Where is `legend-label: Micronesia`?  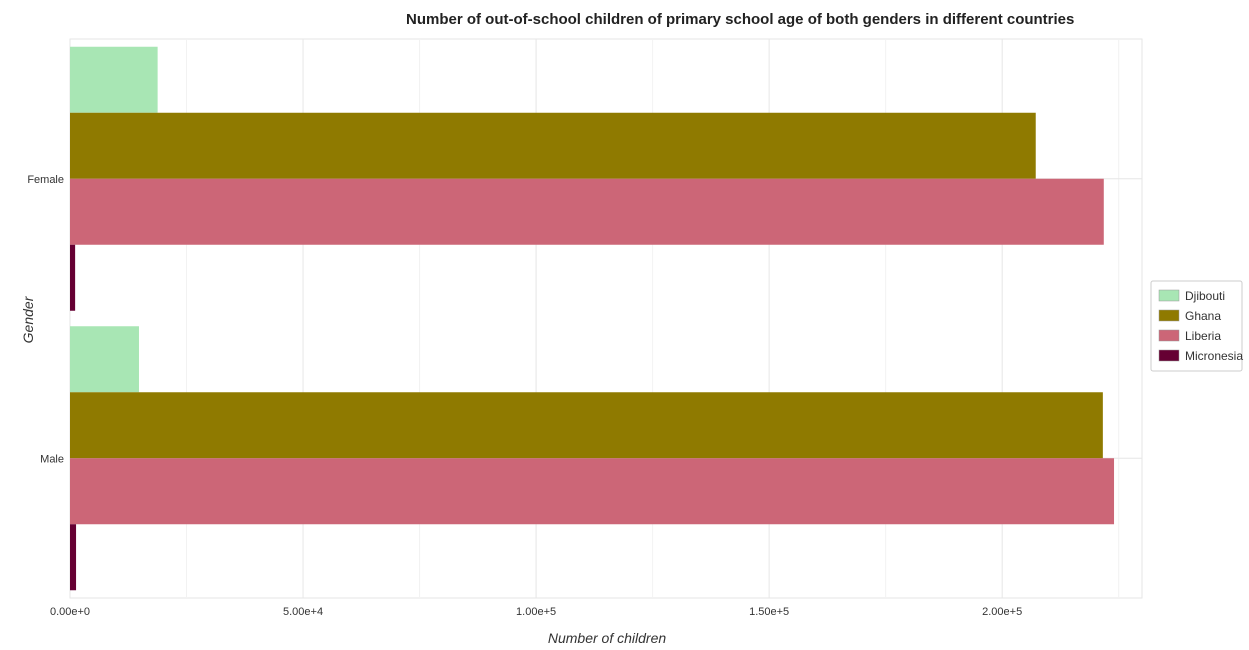 legend-label: Micronesia is located at coordinates (1214, 356).